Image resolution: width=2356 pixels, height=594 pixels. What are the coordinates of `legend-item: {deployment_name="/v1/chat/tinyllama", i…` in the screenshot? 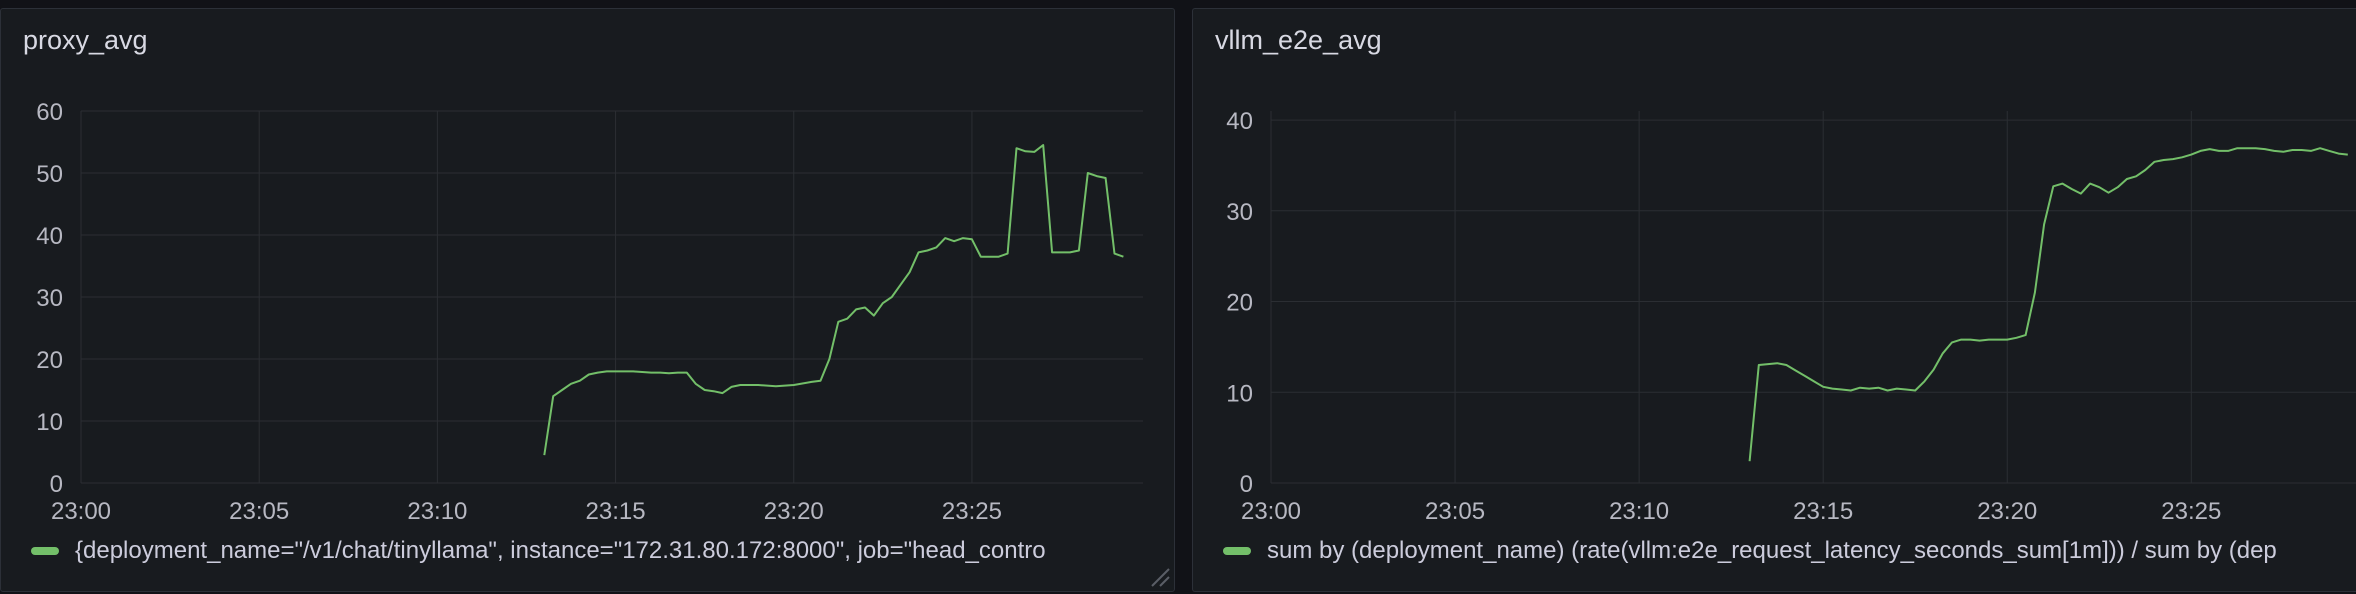 It's located at (538, 551).